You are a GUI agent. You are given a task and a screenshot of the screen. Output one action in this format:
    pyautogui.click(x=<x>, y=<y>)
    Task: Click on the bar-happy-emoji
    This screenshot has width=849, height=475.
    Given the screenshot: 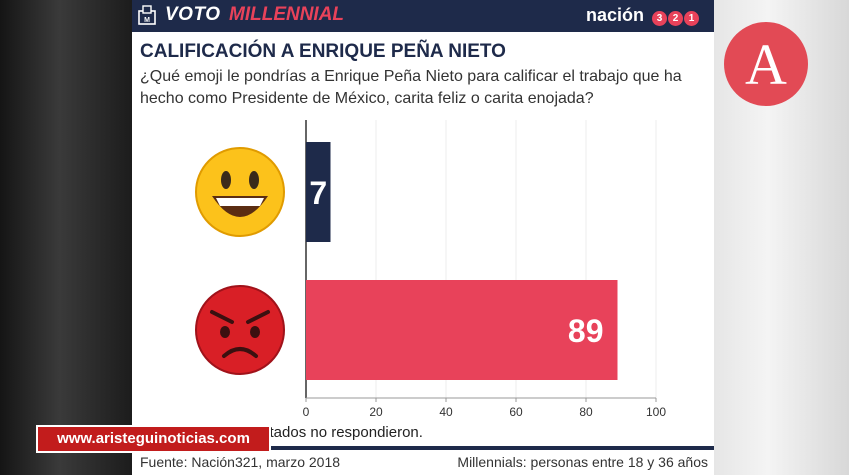 What is the action you would take?
    pyautogui.click(x=318, y=192)
    